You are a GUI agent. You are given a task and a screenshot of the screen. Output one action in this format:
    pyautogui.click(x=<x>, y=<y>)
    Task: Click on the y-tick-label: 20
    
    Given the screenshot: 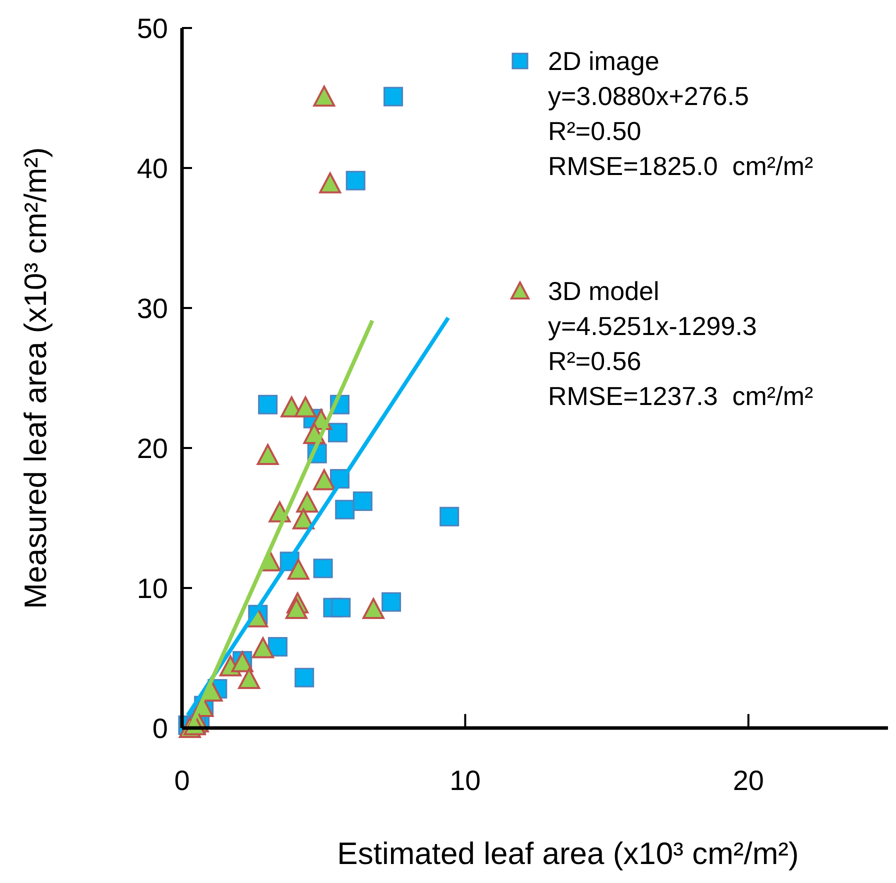 What is the action you would take?
    pyautogui.click(x=152, y=448)
    